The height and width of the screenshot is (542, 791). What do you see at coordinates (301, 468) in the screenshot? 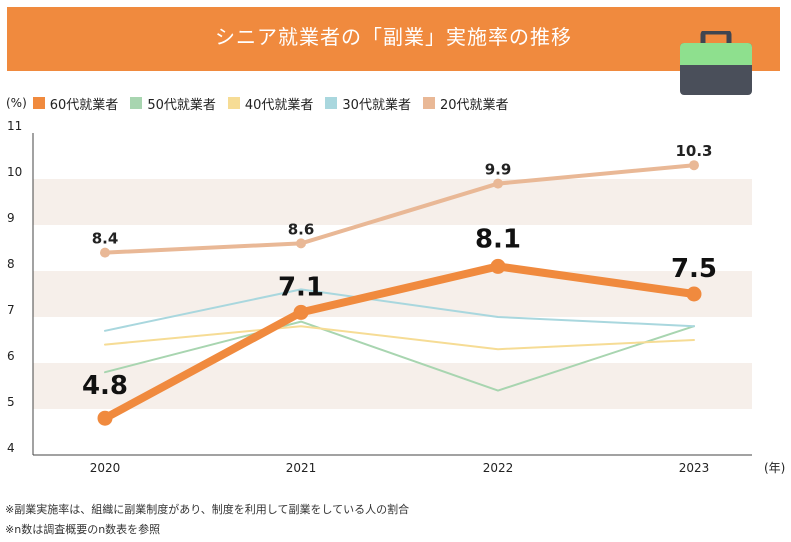
I see `x-tick-label: 2021` at bounding box center [301, 468].